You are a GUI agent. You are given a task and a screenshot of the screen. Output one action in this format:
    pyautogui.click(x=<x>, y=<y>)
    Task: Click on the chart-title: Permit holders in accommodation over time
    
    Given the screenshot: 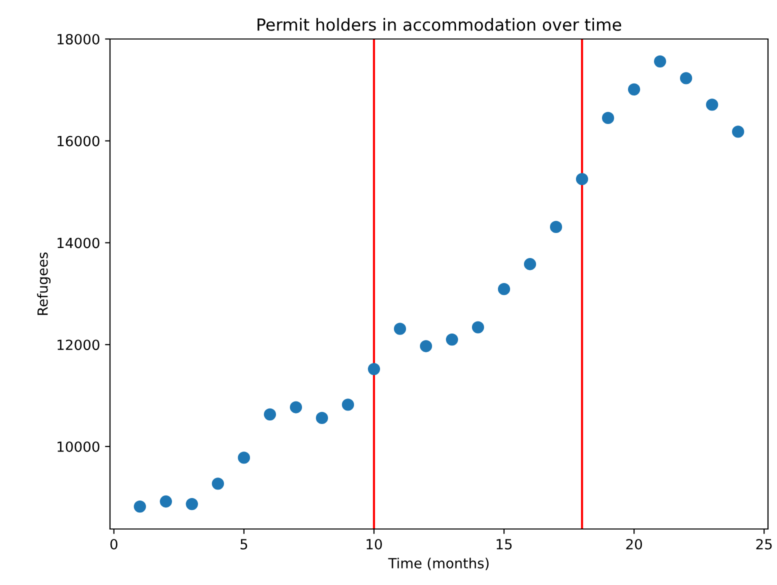 What is the action you would take?
    pyautogui.click(x=440, y=24)
    